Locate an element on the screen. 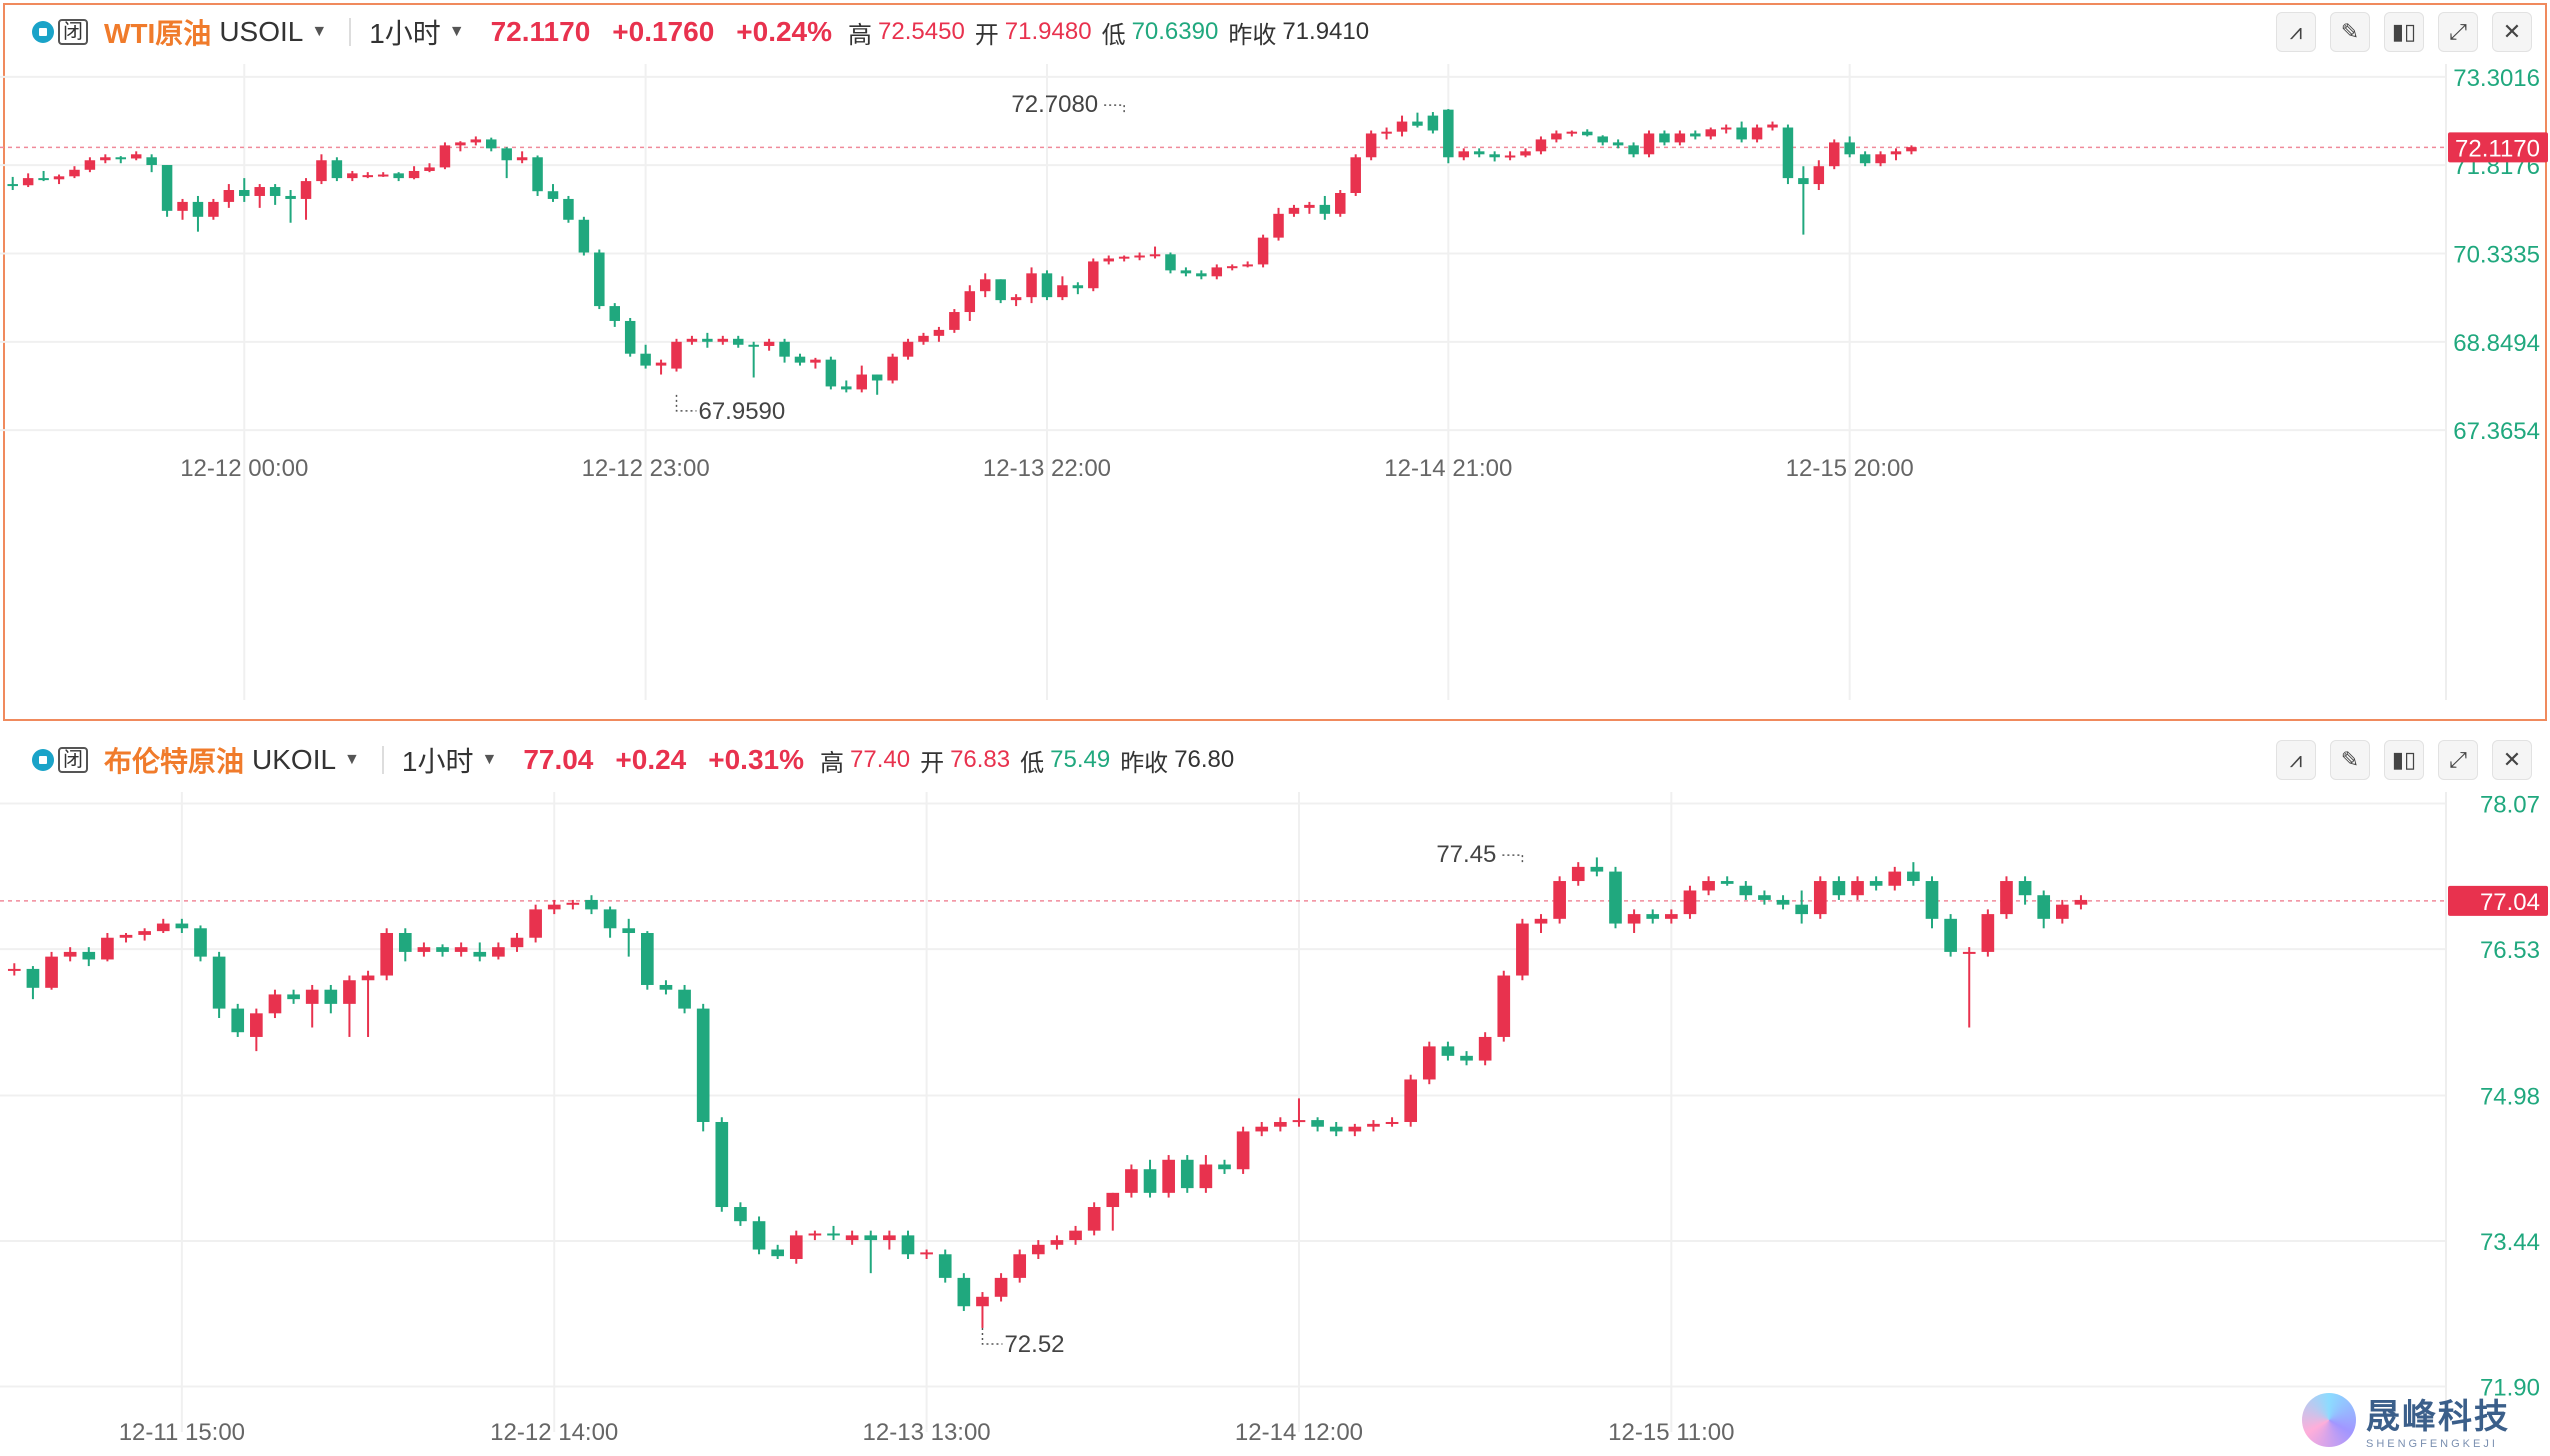 Image resolution: width=2550 pixels, height=1456 pixels. low-label: 低 is located at coordinates (1032, 763).